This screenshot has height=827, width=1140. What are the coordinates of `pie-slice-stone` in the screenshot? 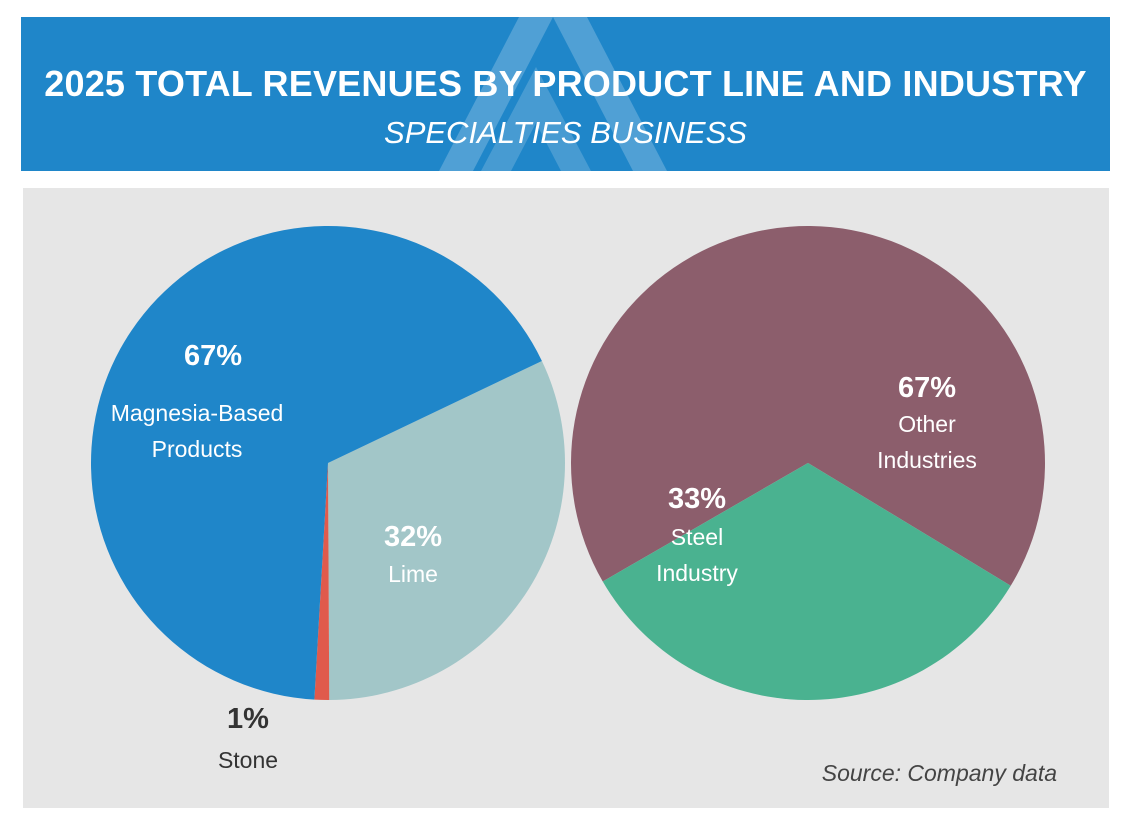 It's located at (322, 582).